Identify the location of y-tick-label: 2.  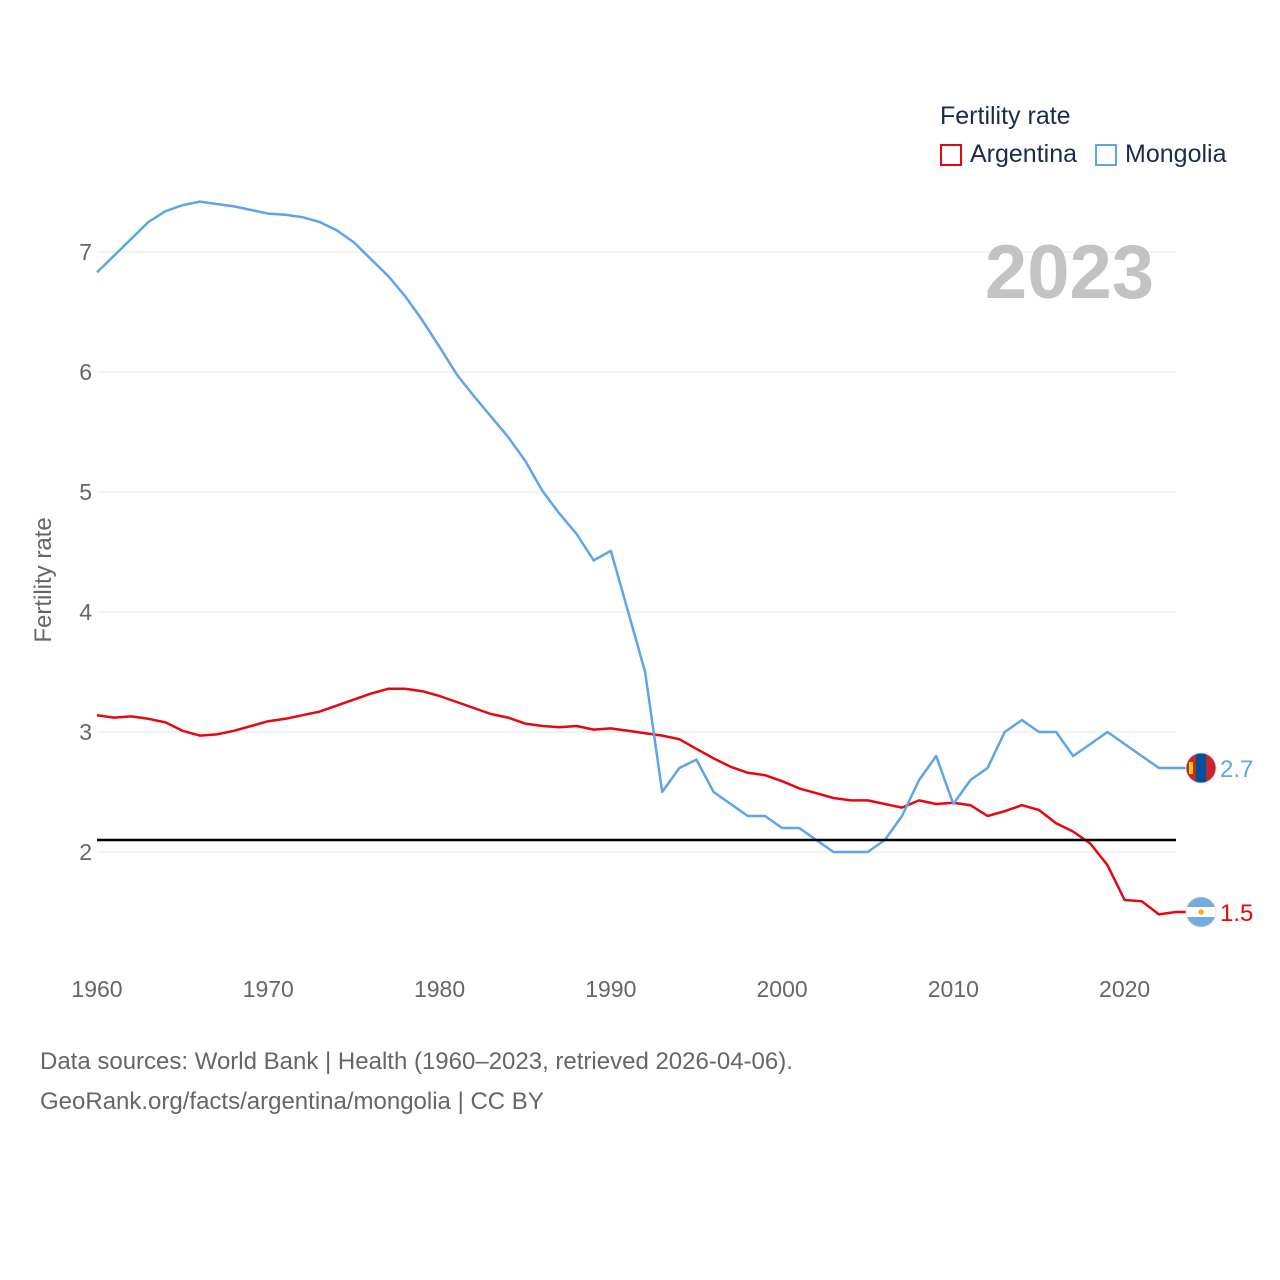
(85, 852).